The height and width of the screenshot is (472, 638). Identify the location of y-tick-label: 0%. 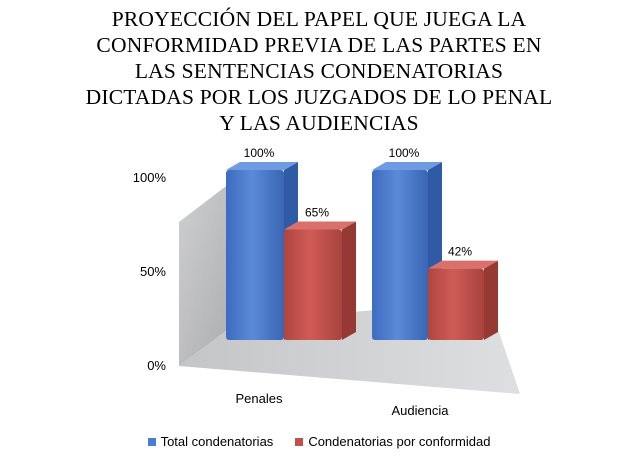
(156, 365).